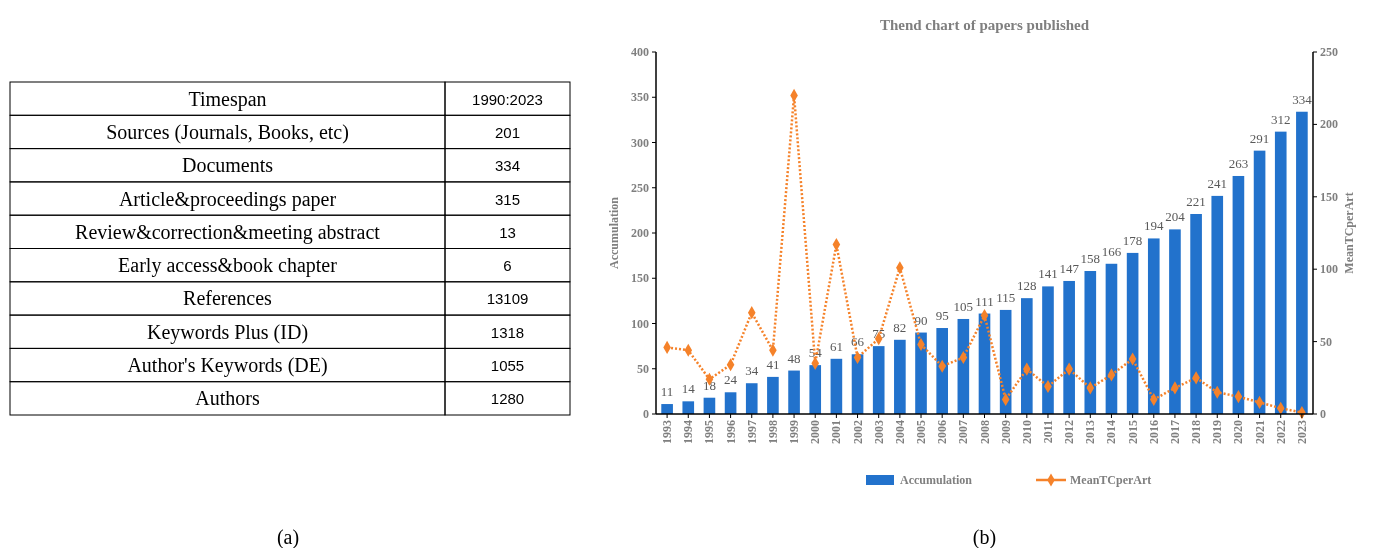 The image size is (1376, 552). Describe the element at coordinates (878, 432) in the screenshot. I see `x-tick-label: 2003` at that location.